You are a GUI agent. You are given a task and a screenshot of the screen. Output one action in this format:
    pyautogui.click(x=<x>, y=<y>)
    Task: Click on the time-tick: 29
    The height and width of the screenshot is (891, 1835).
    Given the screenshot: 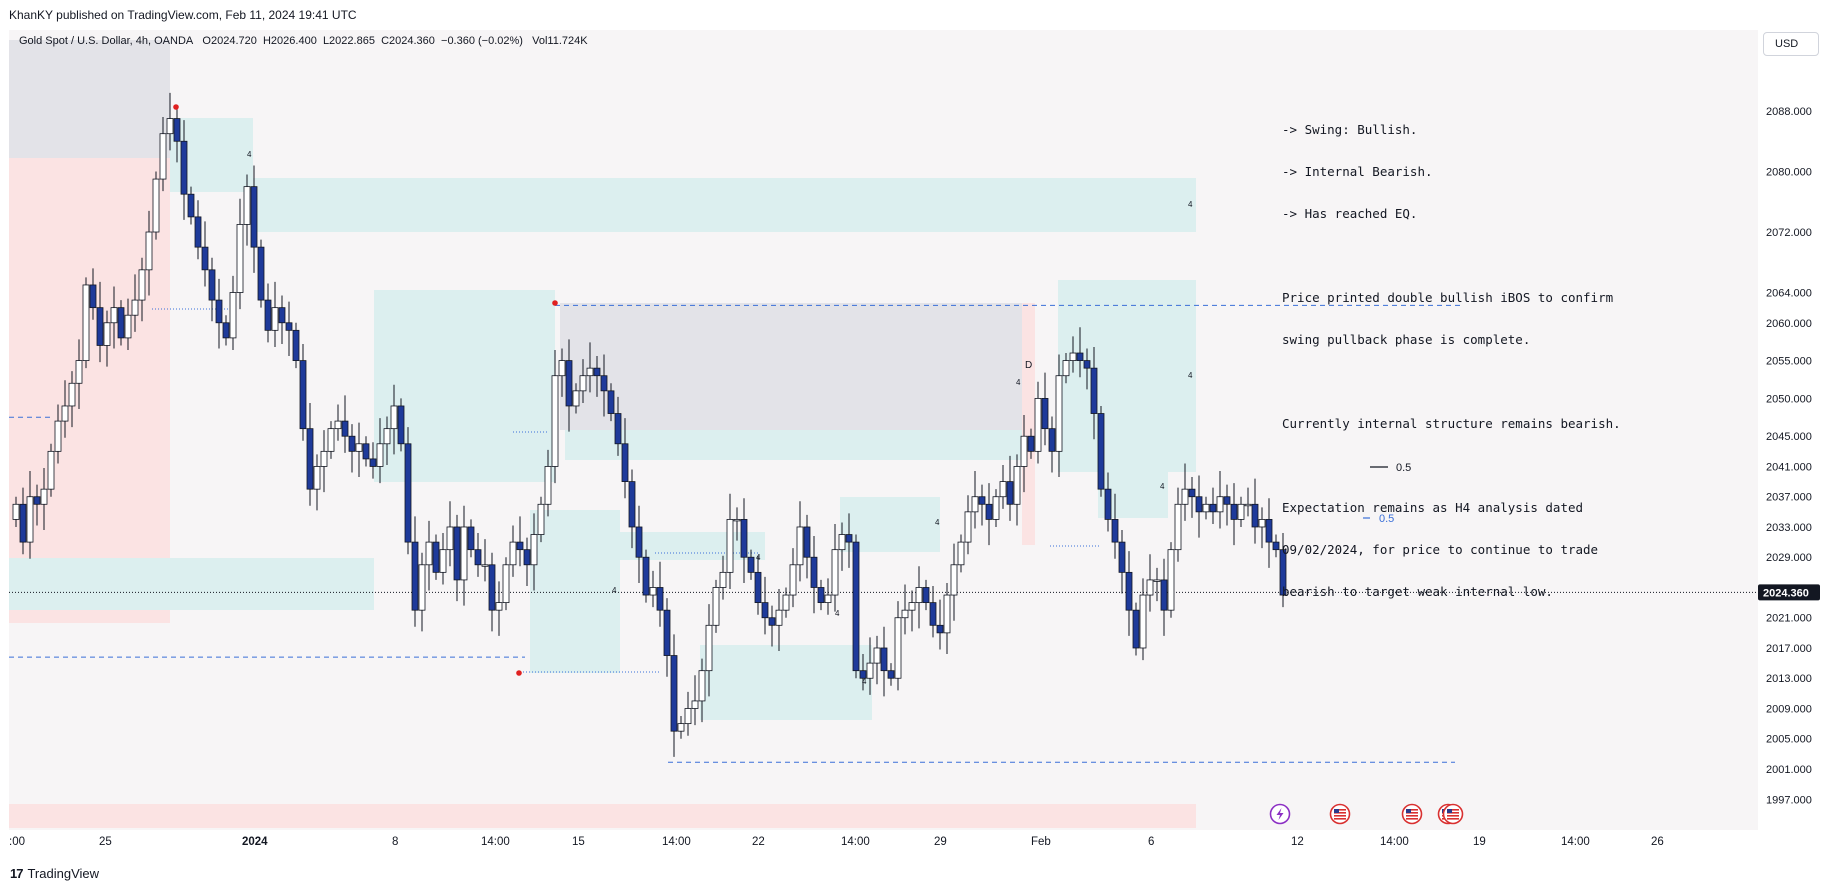 What is the action you would take?
    pyautogui.click(x=940, y=842)
    